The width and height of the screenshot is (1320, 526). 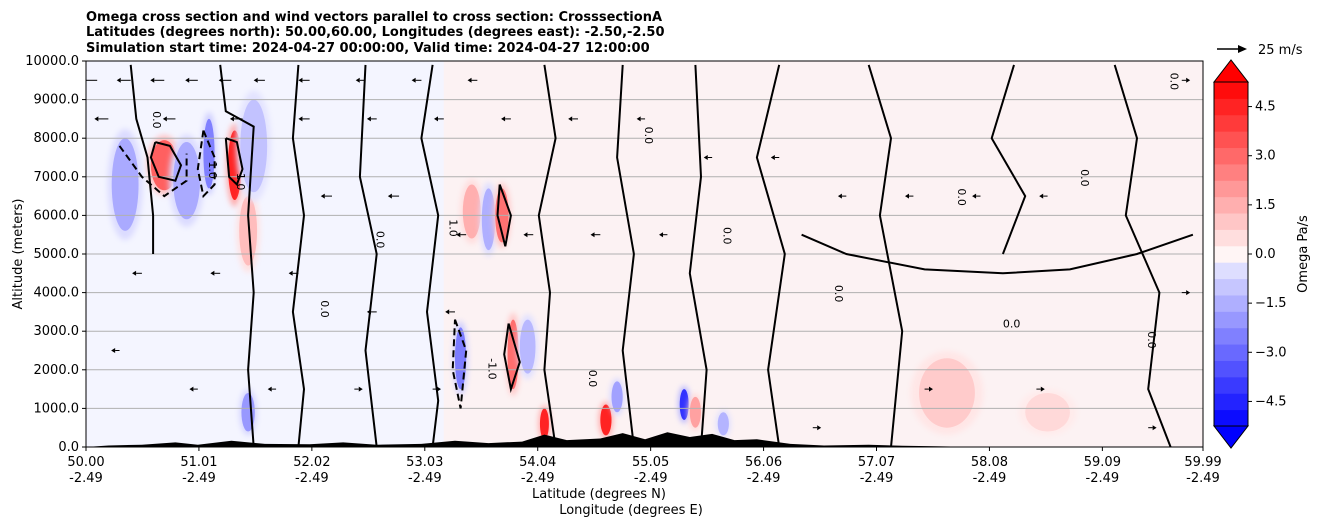 What do you see at coordinates (1271, 303) in the screenshot?
I see `colorbar-tick-label: −1.5` at bounding box center [1271, 303].